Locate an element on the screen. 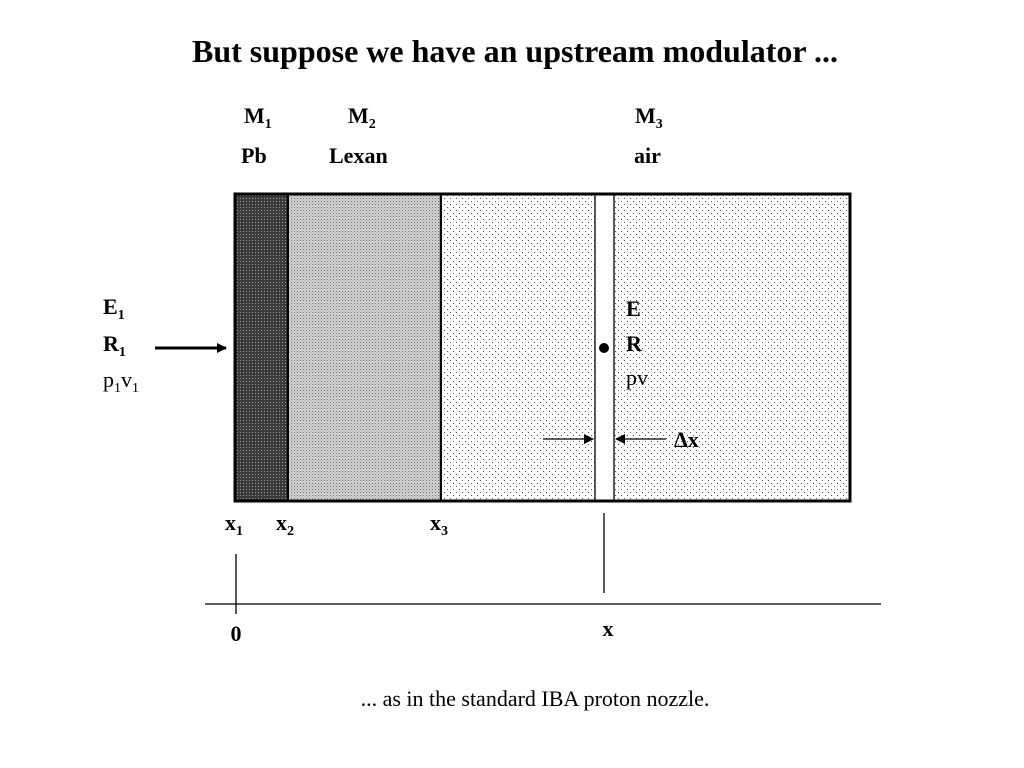 The height and width of the screenshot is (768, 1024). label-delta-x: Δx is located at coordinates (686, 439).